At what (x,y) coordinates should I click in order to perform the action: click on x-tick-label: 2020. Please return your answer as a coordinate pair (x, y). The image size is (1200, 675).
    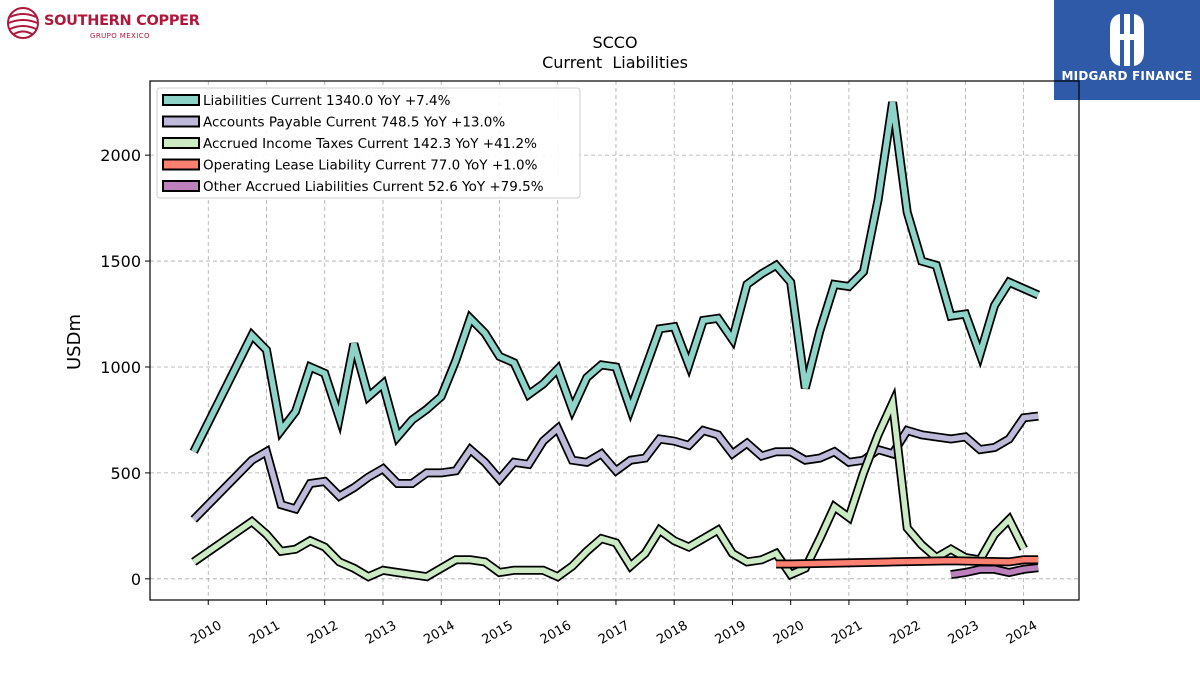
    Looking at the image, I should click on (789, 633).